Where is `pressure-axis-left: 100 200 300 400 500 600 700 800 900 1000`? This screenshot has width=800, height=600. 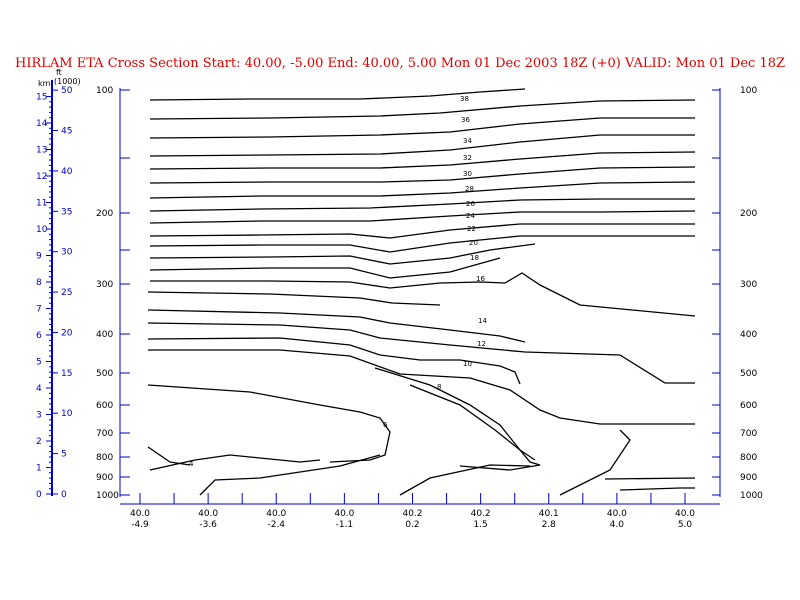
pressure-axis-left: 100 200 300 400 500 600 700 800 900 1000 is located at coordinates (113, 293).